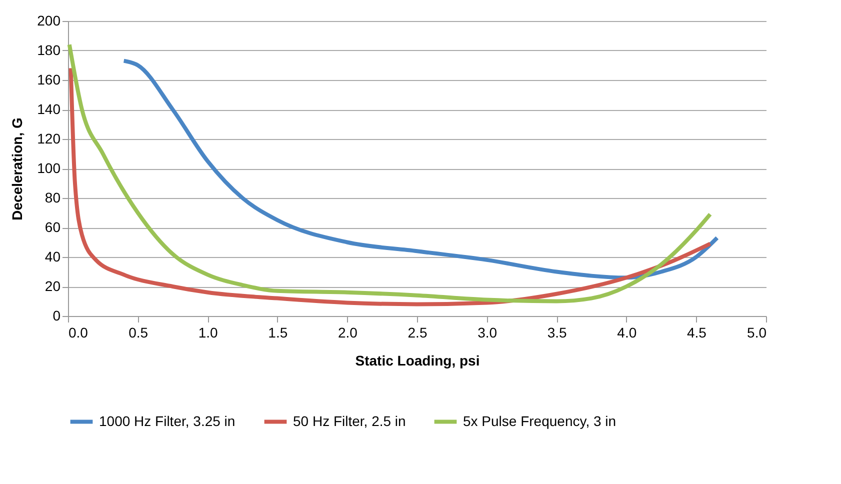 The width and height of the screenshot is (841, 484). What do you see at coordinates (56, 316) in the screenshot?
I see `y-tick-label: 0` at bounding box center [56, 316].